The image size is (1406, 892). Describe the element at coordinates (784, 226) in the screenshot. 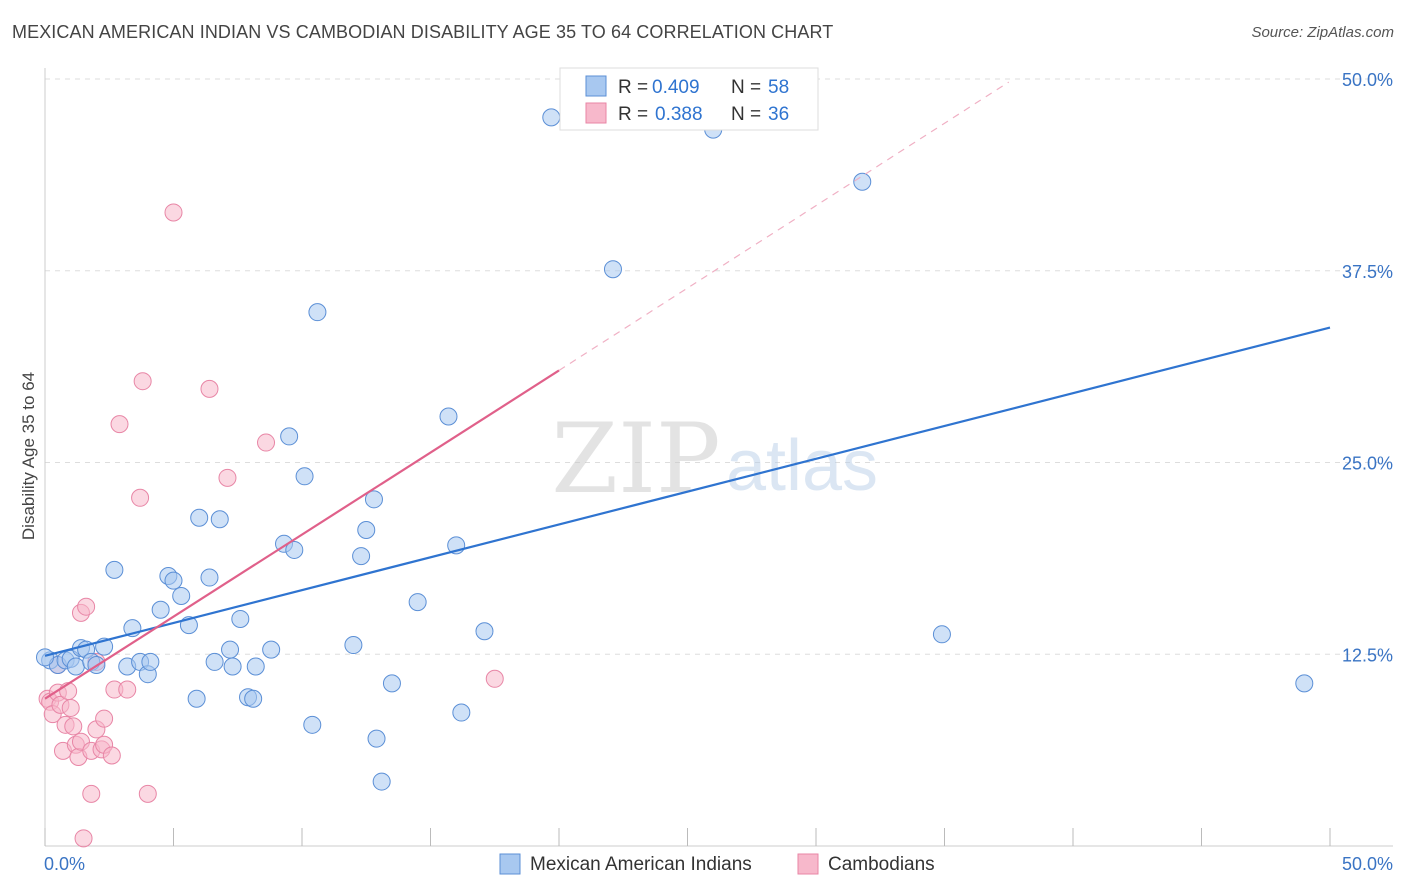

I see `cambodians-trend-extension` at that location.